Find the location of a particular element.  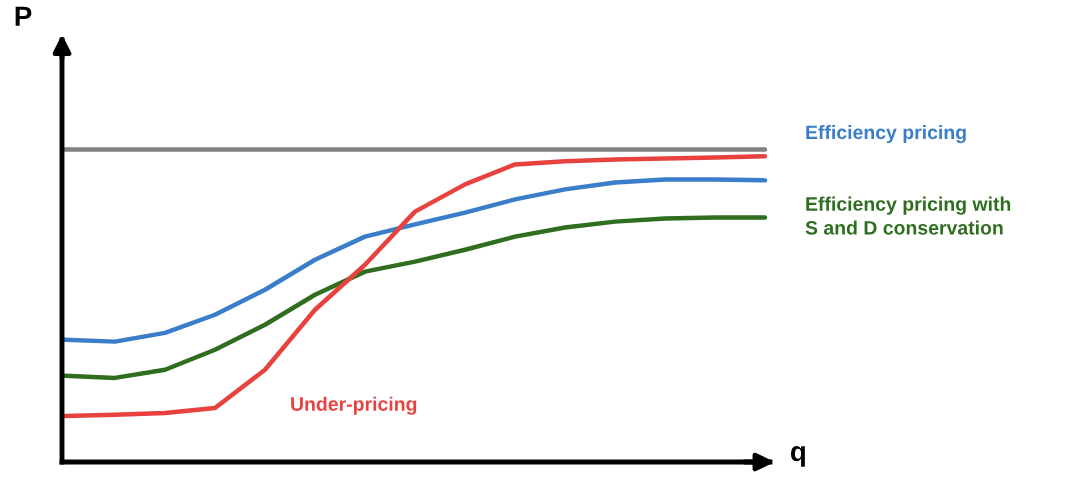

series-label: Under-pricing is located at coordinates (354, 405).